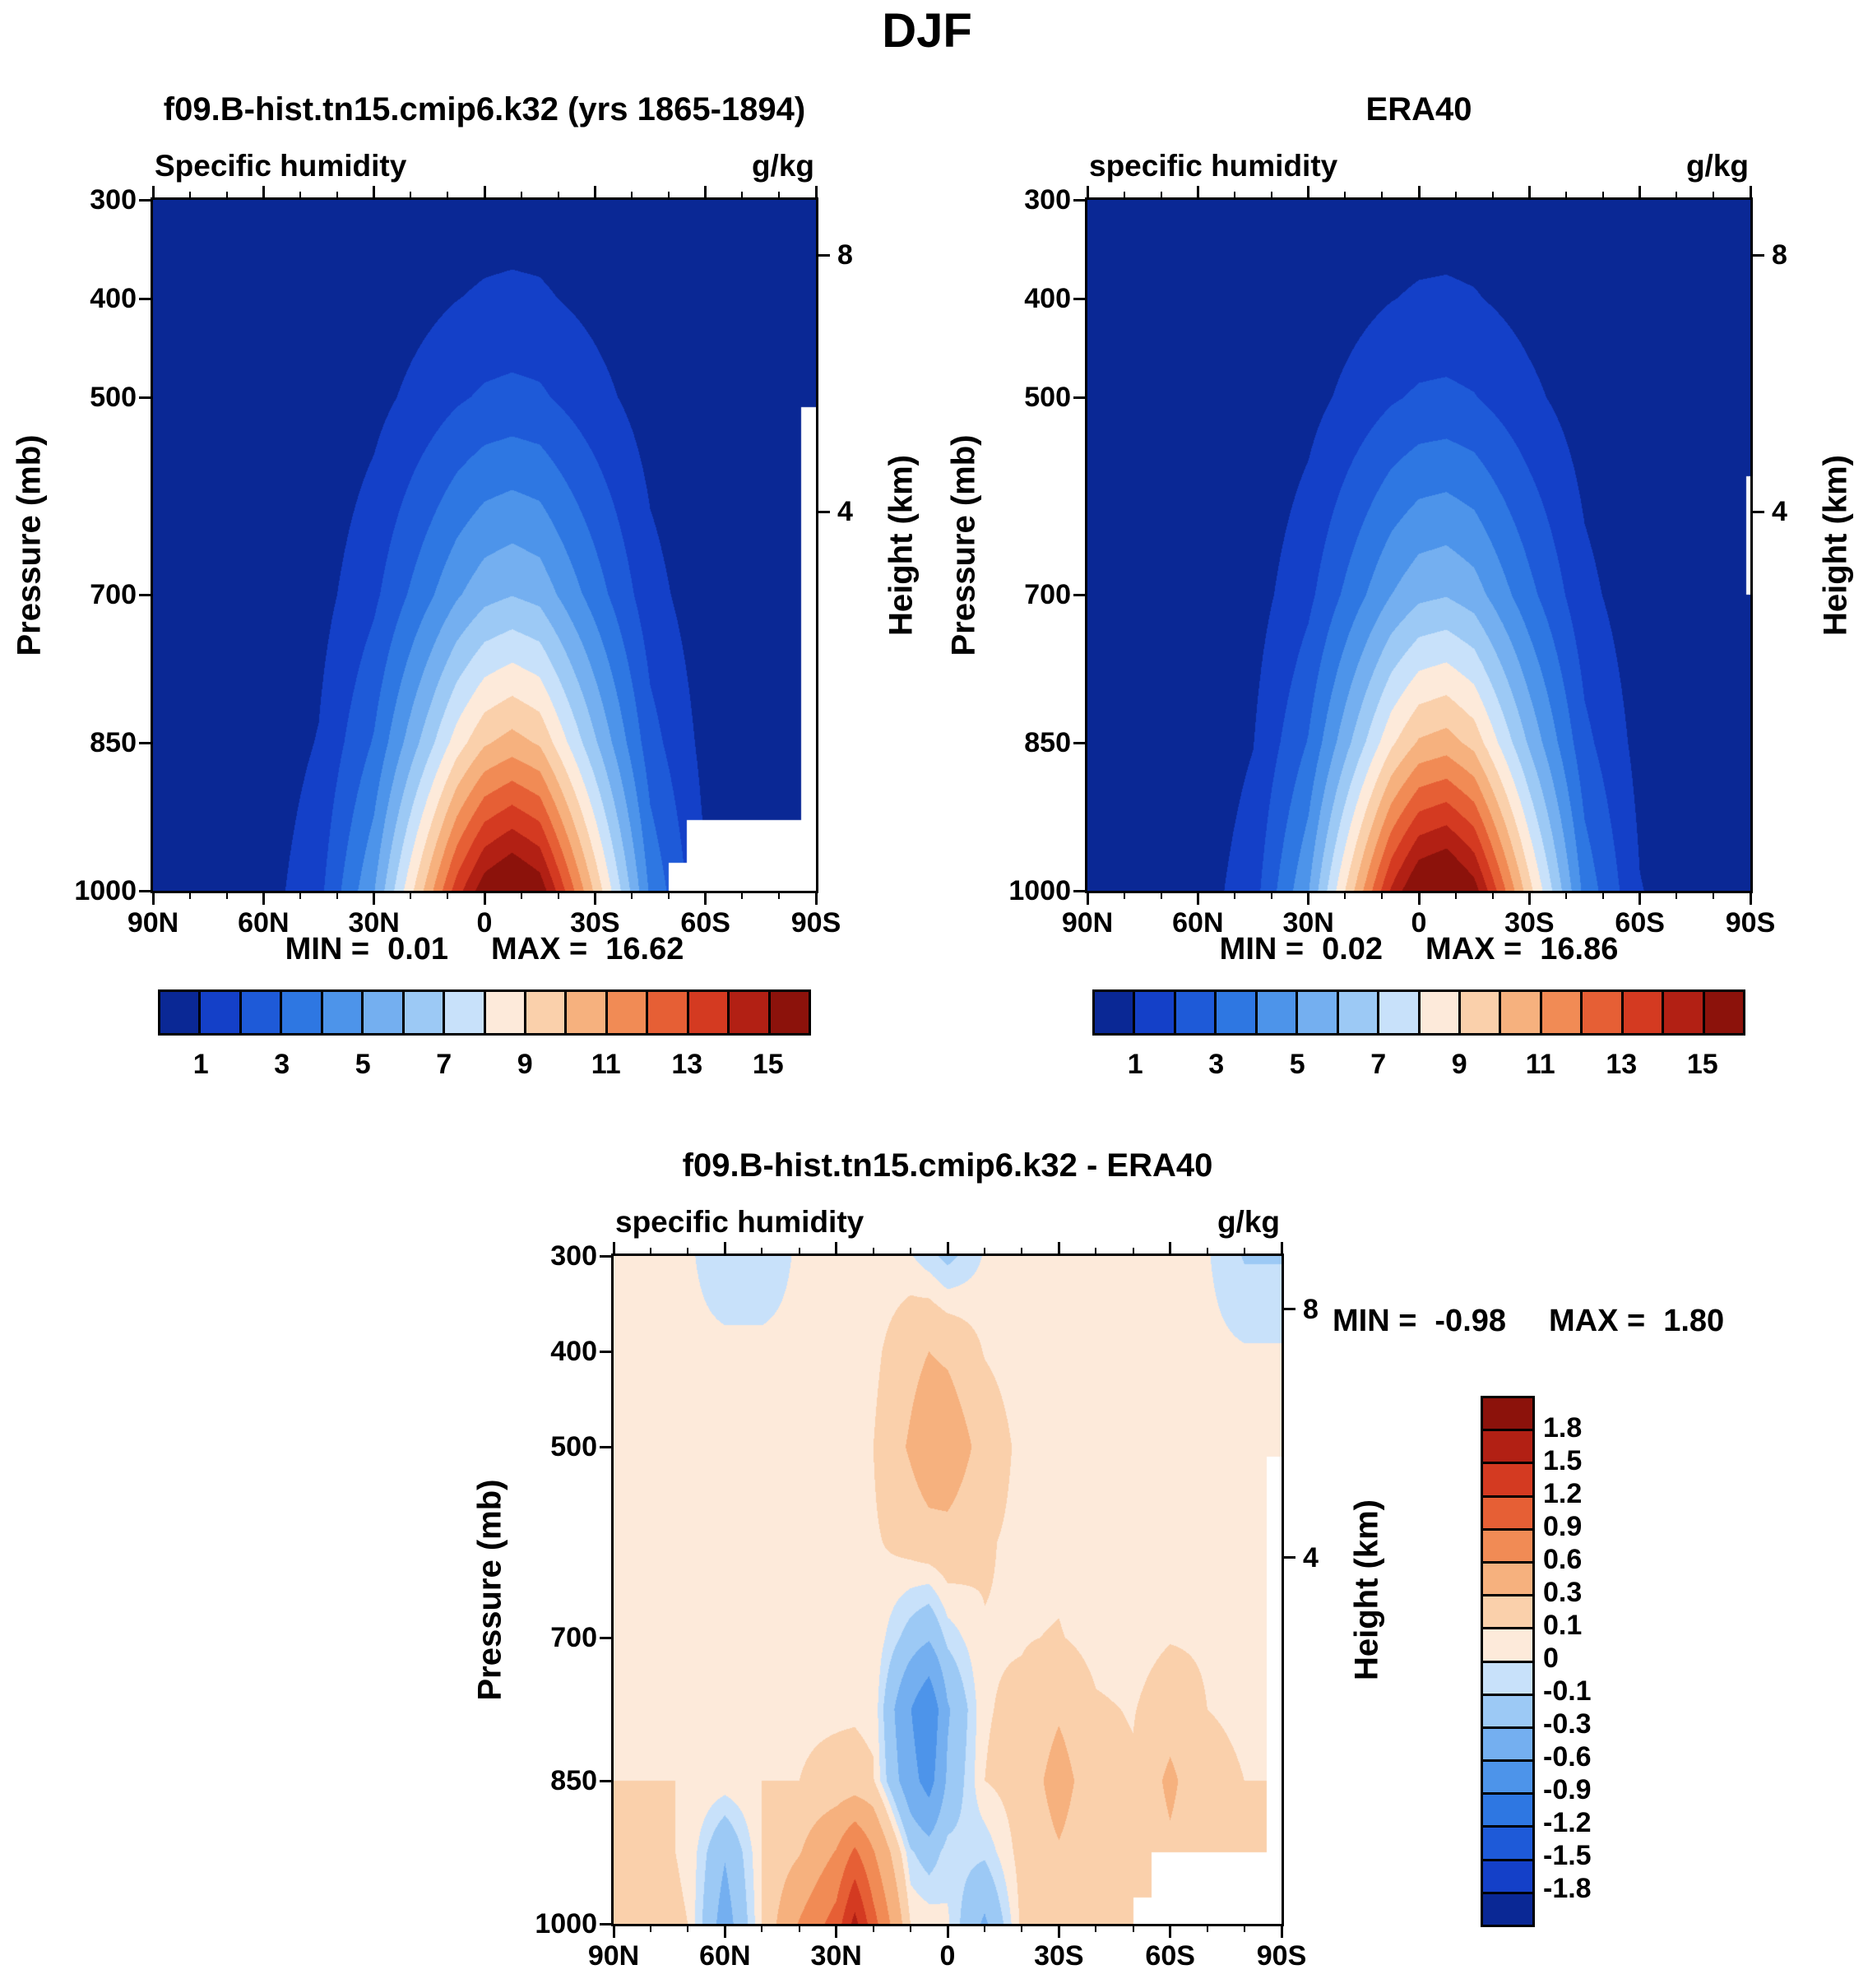 This screenshot has height=1988, width=1854. I want to click on colorbar-labels-model: 1 3 5 7 9 11 13 15, so click(484, 1067).